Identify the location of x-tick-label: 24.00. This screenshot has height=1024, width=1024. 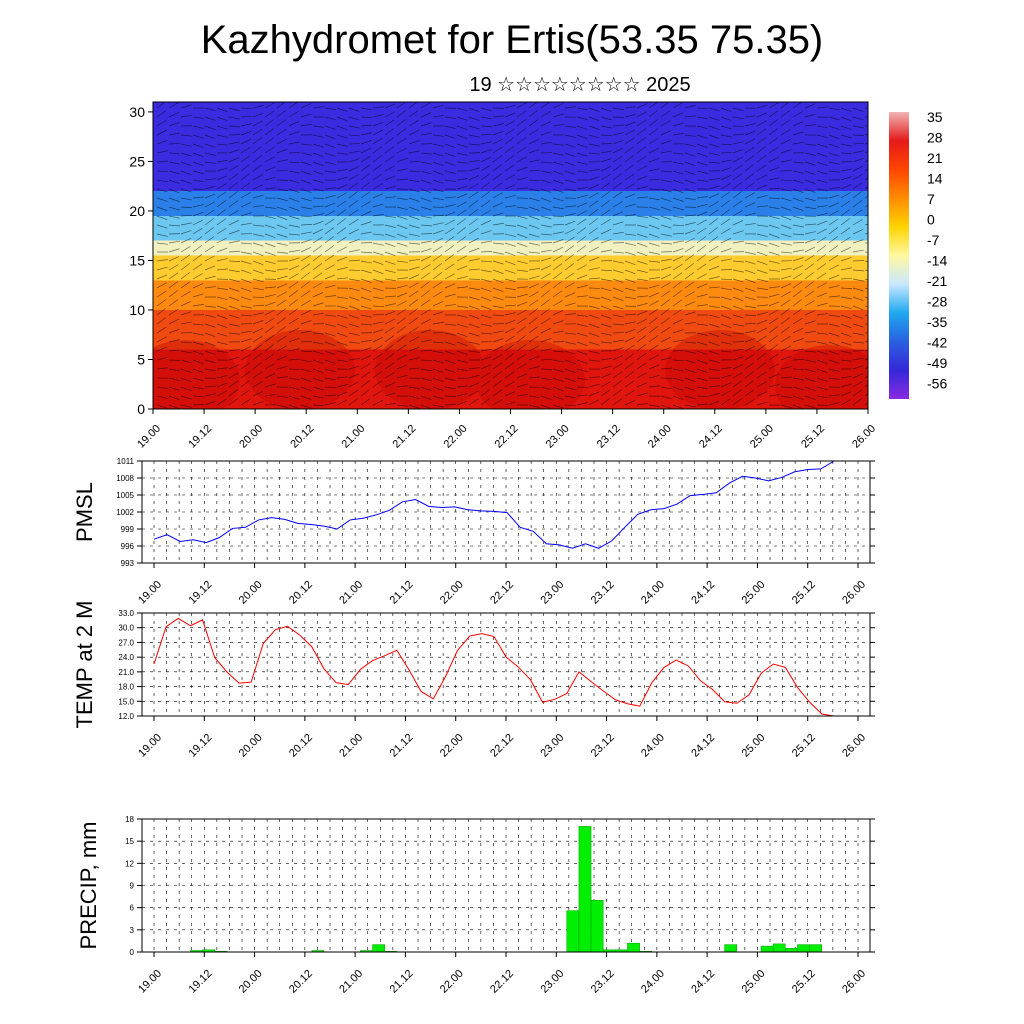
(653, 593).